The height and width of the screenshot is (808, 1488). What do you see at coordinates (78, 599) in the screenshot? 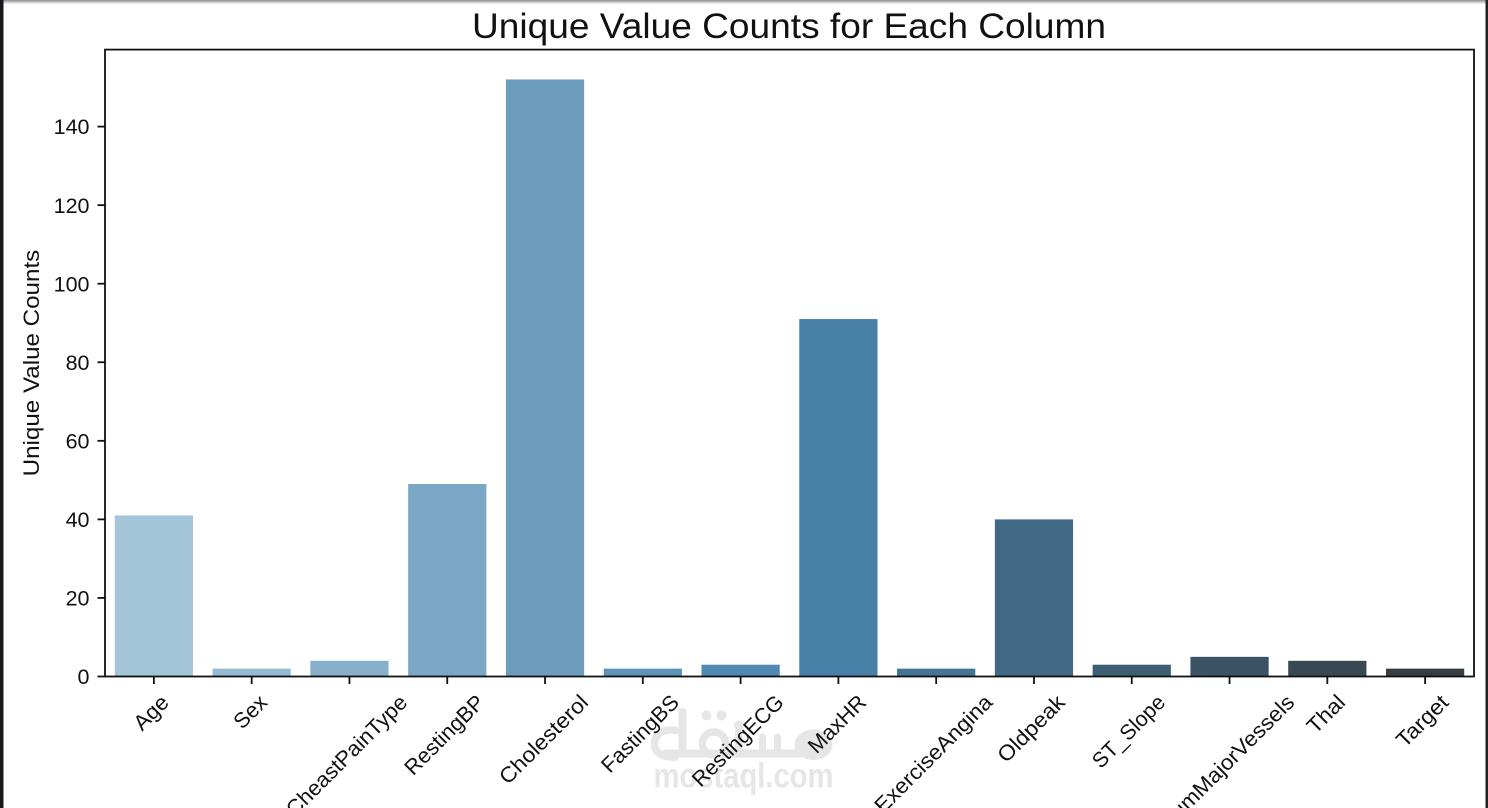
I see `svg-text: 20` at bounding box center [78, 599].